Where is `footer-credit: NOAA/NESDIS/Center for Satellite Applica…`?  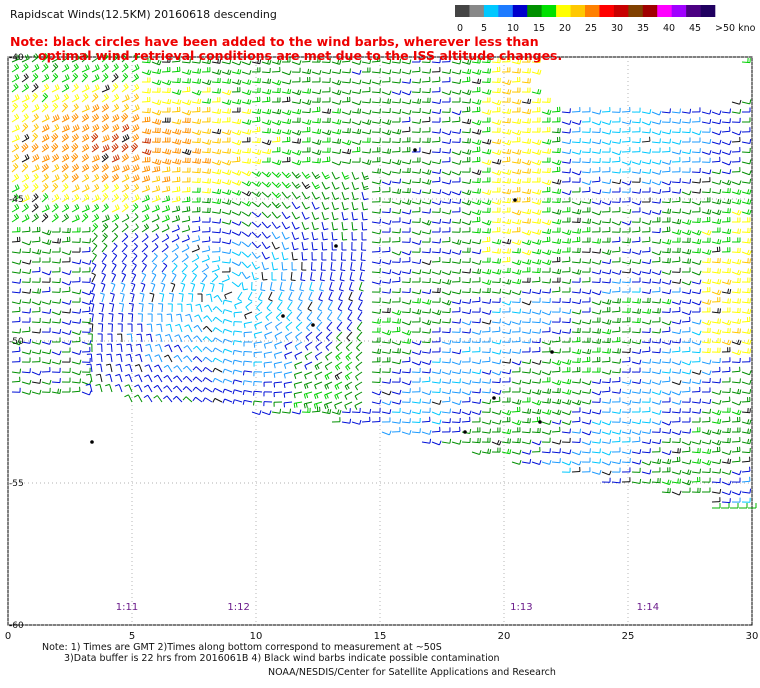 footer-credit: NOAA/NESDIS/Center for Satellite Applica… is located at coordinates (412, 672).